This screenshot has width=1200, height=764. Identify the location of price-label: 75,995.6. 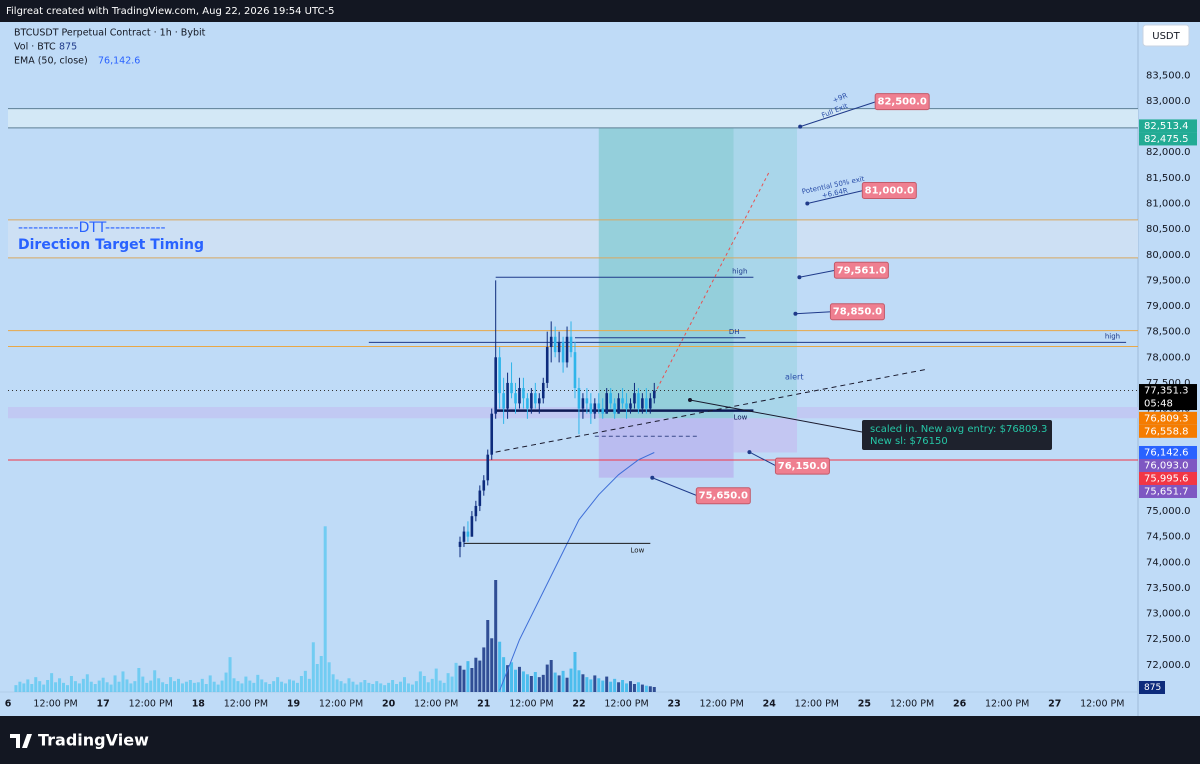
(1166, 478).